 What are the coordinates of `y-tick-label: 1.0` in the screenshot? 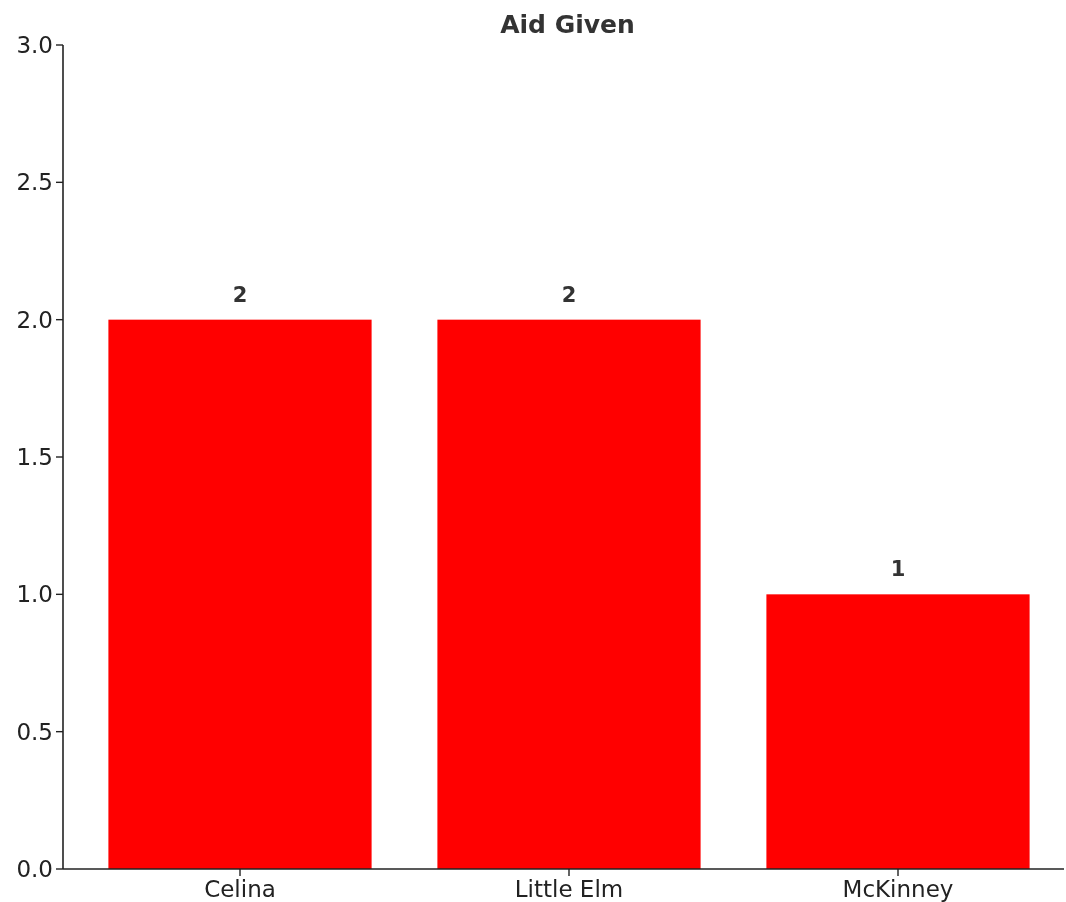 It's located at (34, 594).